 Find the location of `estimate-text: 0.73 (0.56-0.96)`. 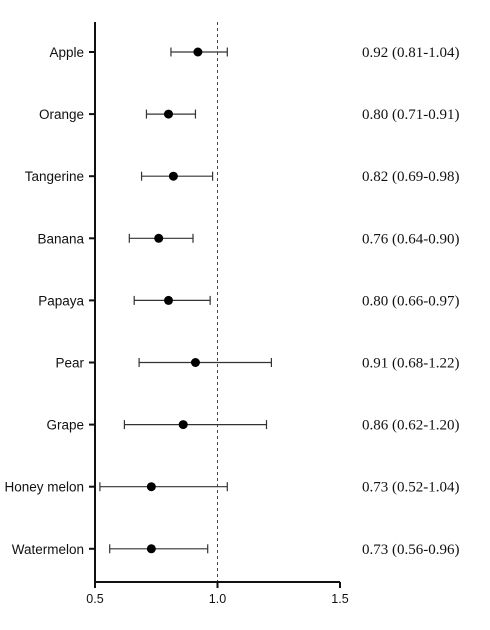

estimate-text: 0.73 (0.56-0.96) is located at coordinates (411, 550).